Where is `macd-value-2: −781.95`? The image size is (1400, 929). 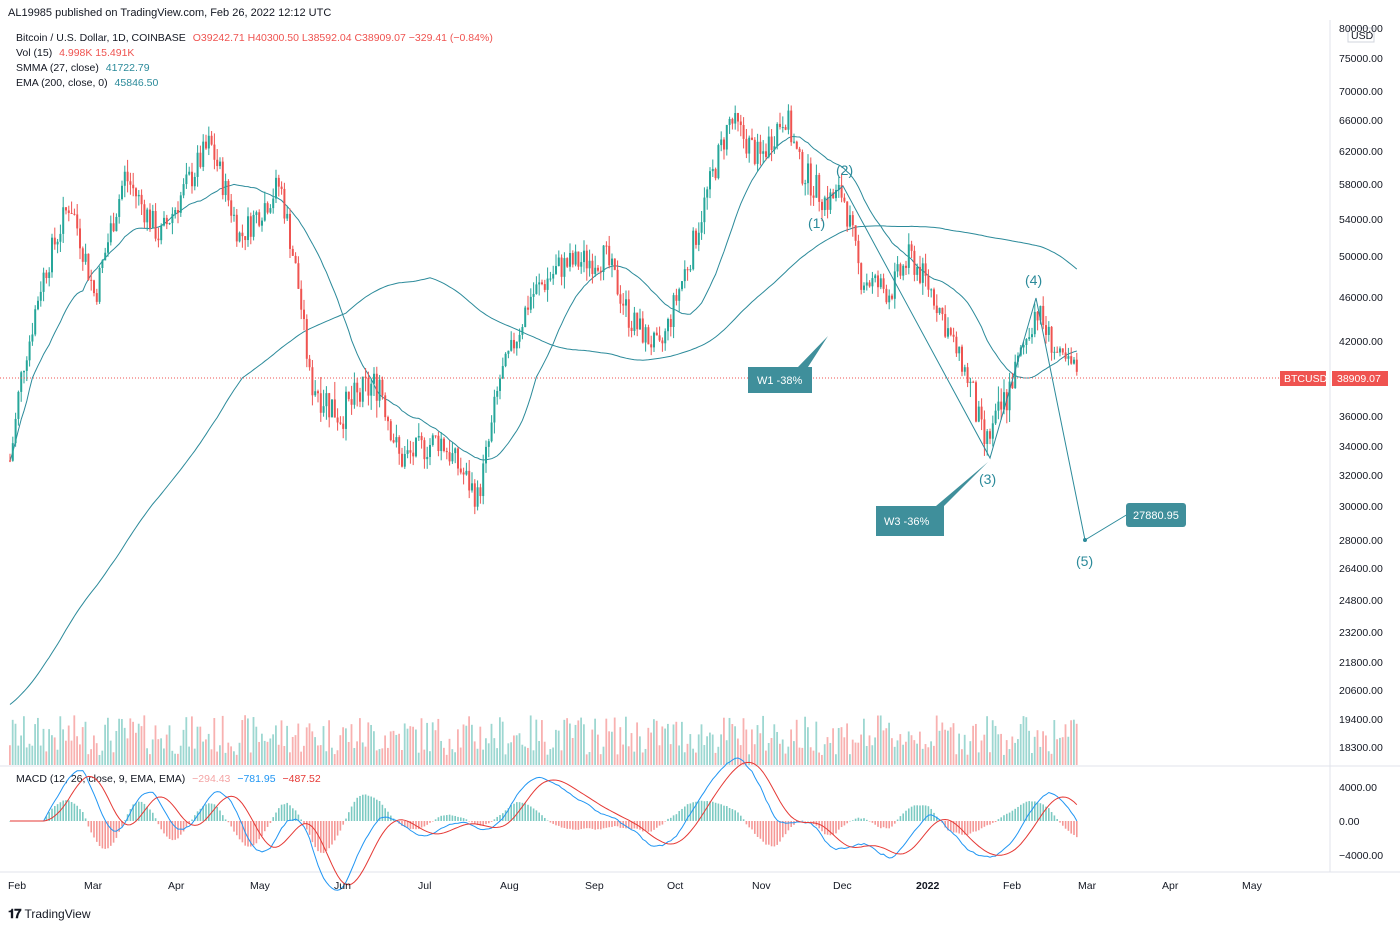
macd-value-2: −781.95 is located at coordinates (256, 779).